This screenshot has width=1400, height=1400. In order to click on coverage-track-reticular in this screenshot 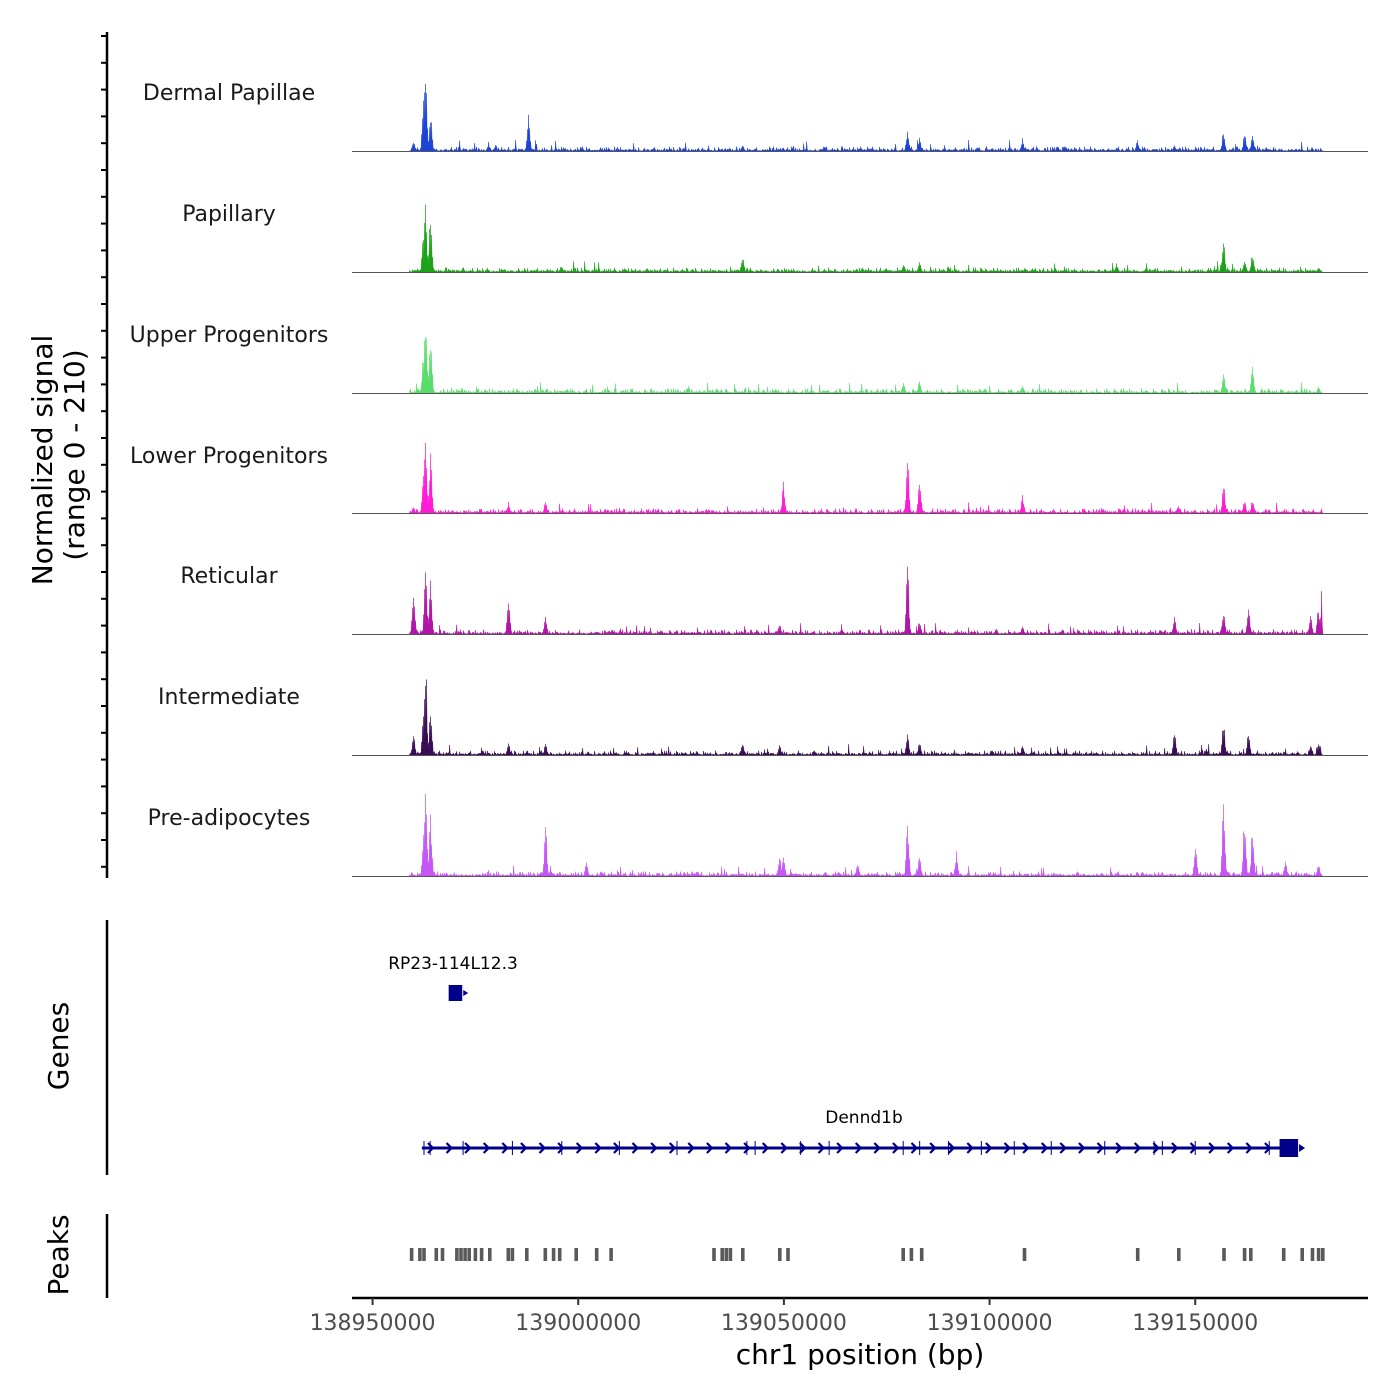, I will do `click(860, 600)`.